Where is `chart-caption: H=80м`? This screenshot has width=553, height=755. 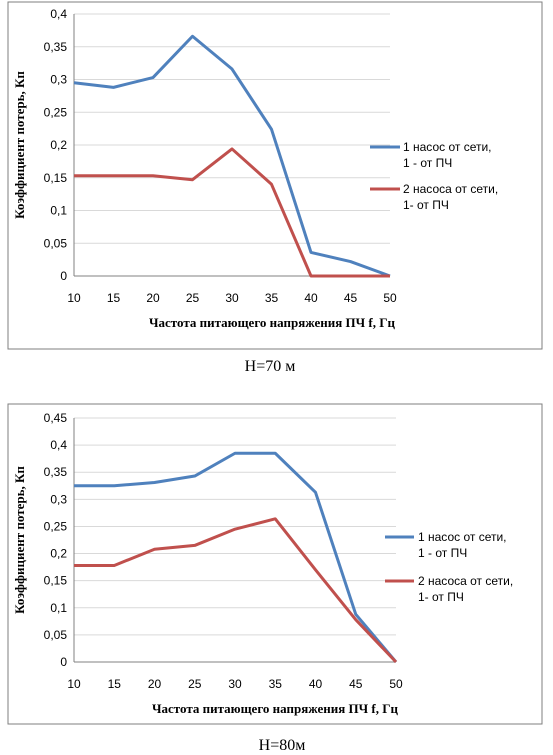
chart-caption: H=80м is located at coordinates (282, 745).